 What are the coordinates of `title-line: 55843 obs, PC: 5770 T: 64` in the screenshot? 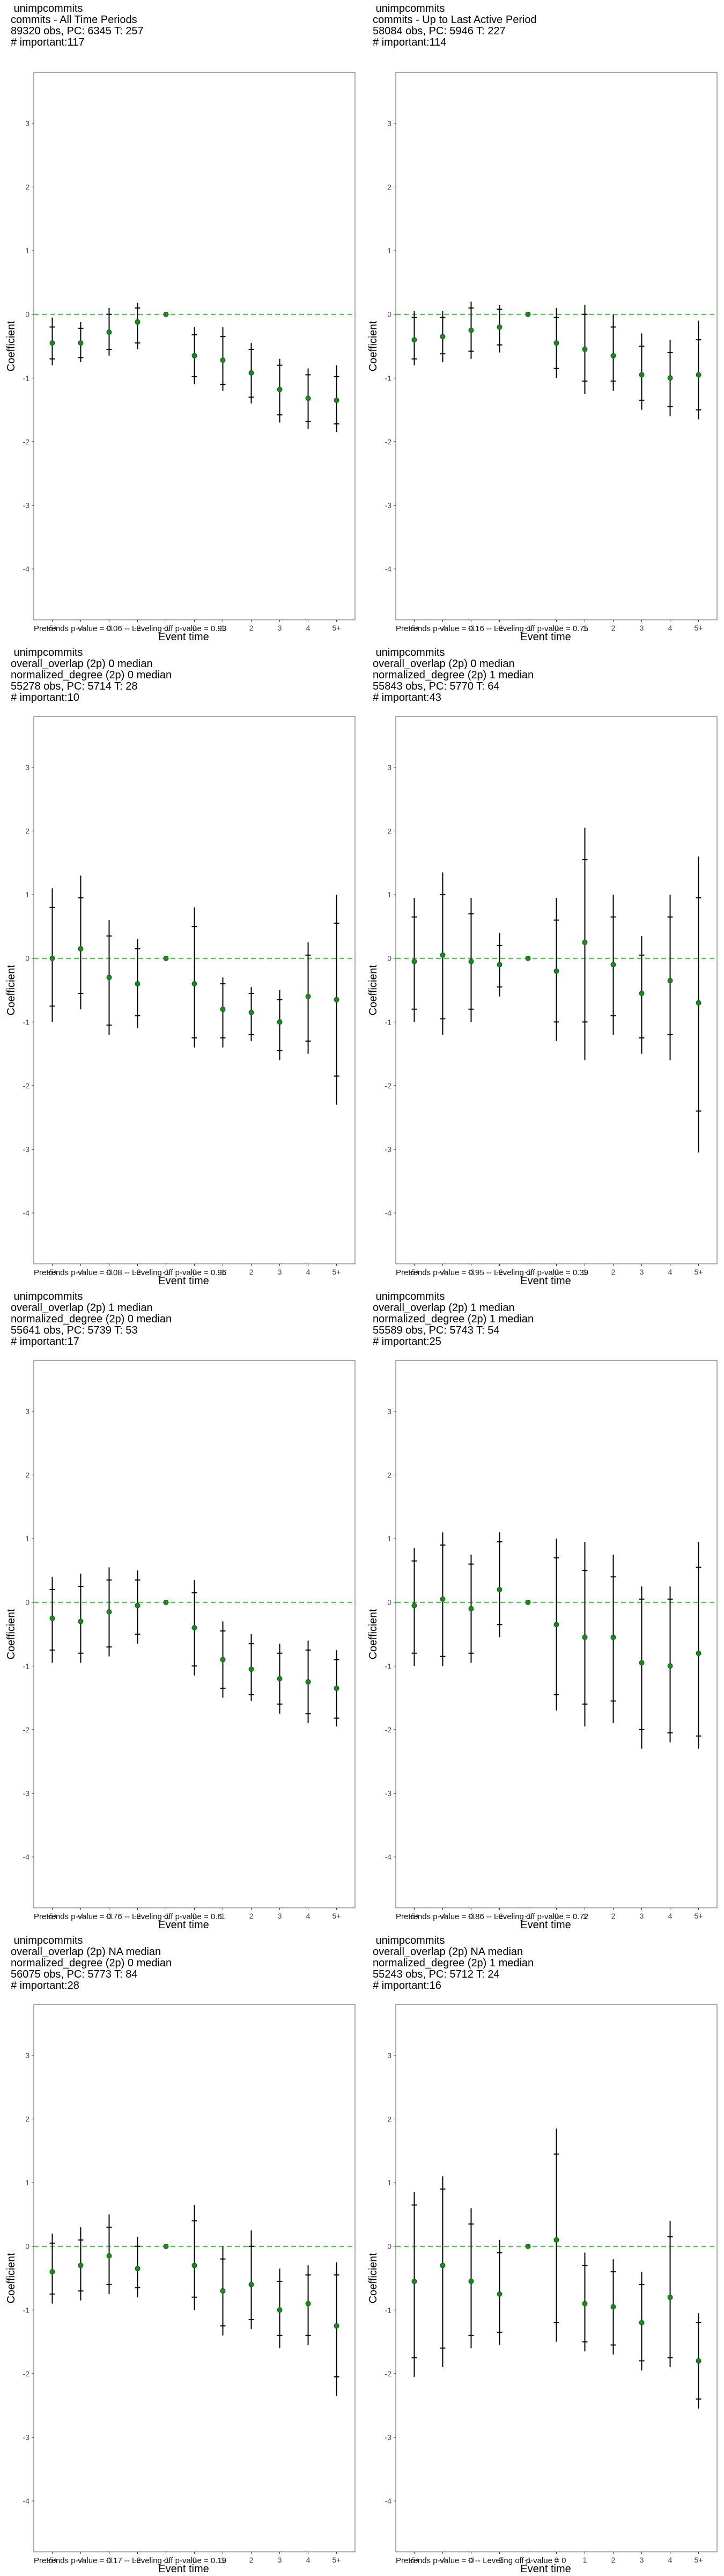 It's located at (436, 686).